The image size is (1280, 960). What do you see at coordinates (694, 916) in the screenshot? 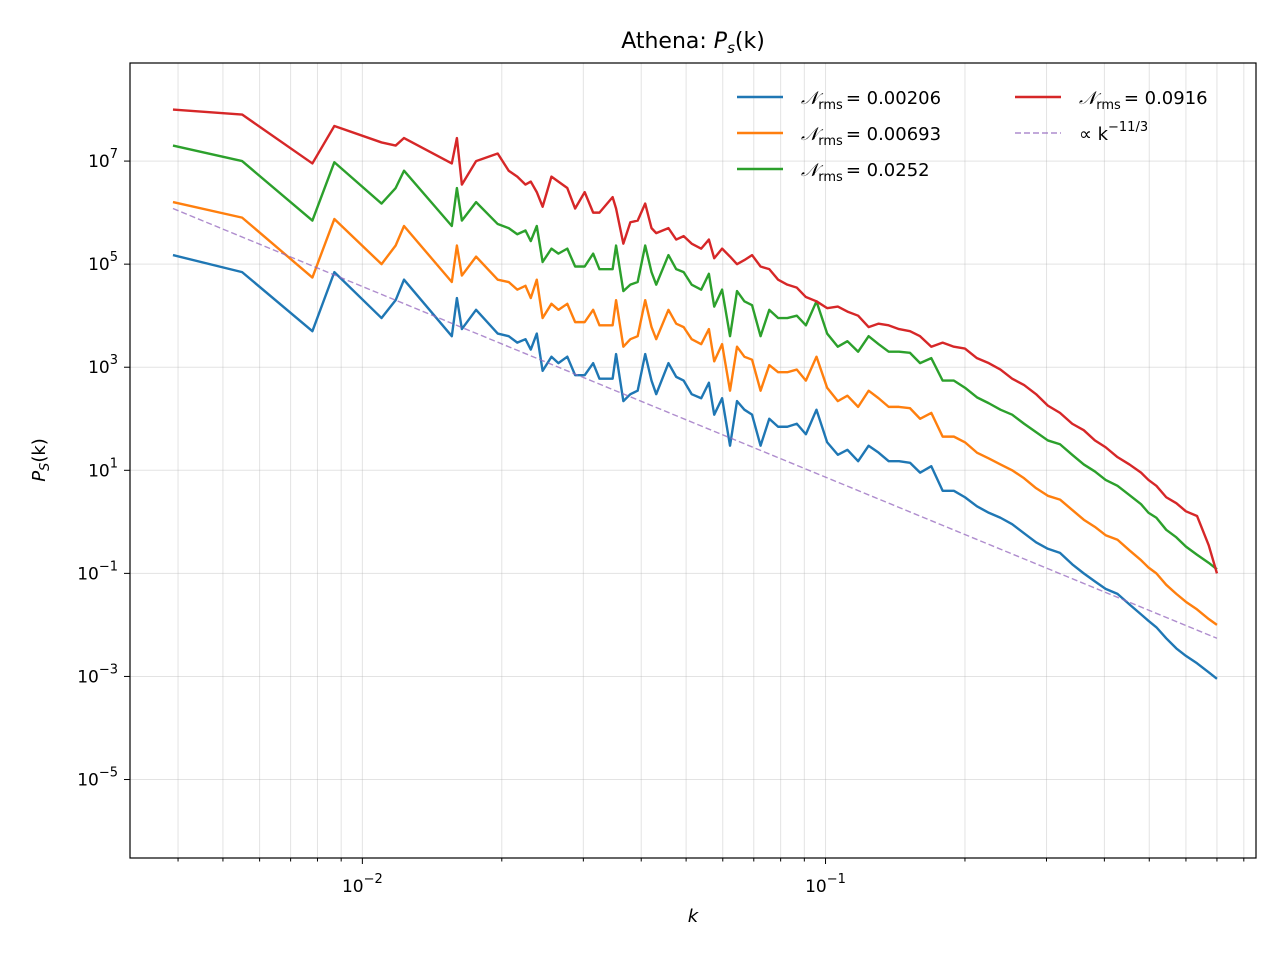
I see `x-axis-label: k` at bounding box center [694, 916].